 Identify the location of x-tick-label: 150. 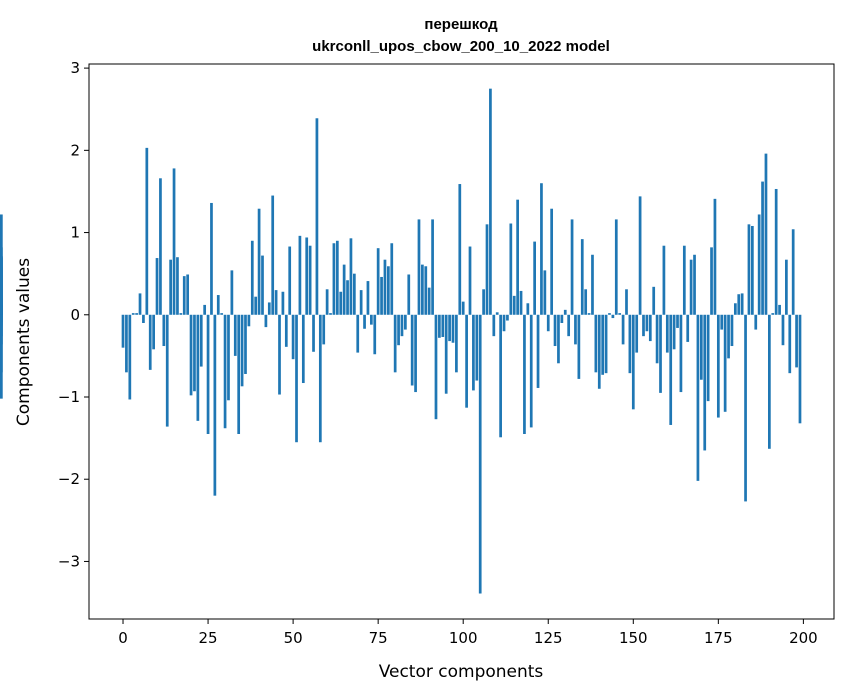
(633, 638).